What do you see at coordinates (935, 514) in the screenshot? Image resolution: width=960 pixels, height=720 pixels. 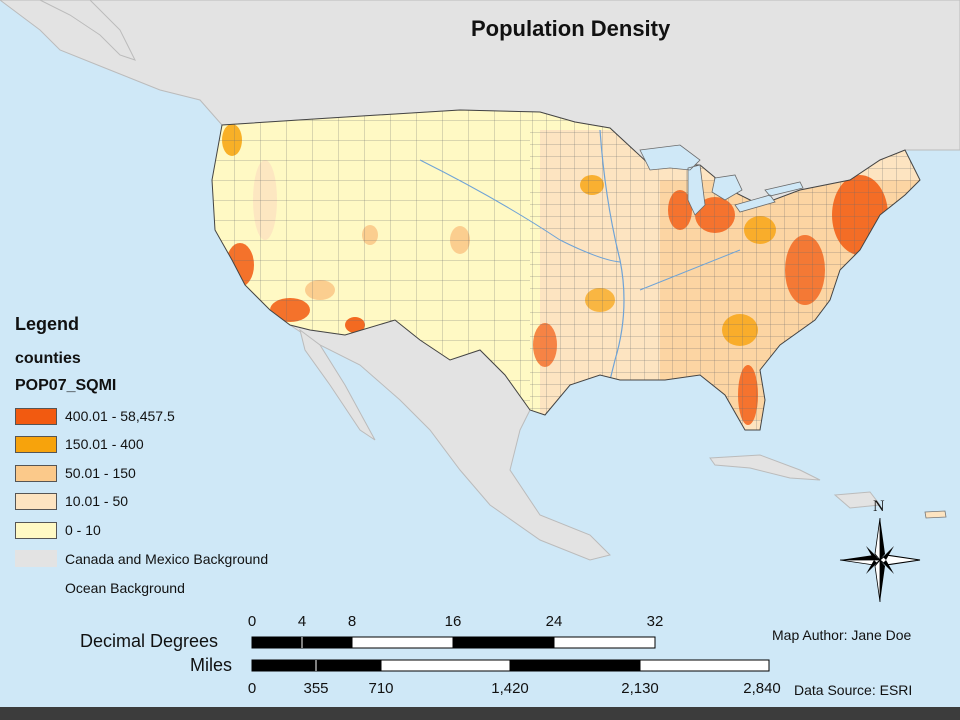 I see `puerto-rico-island` at bounding box center [935, 514].